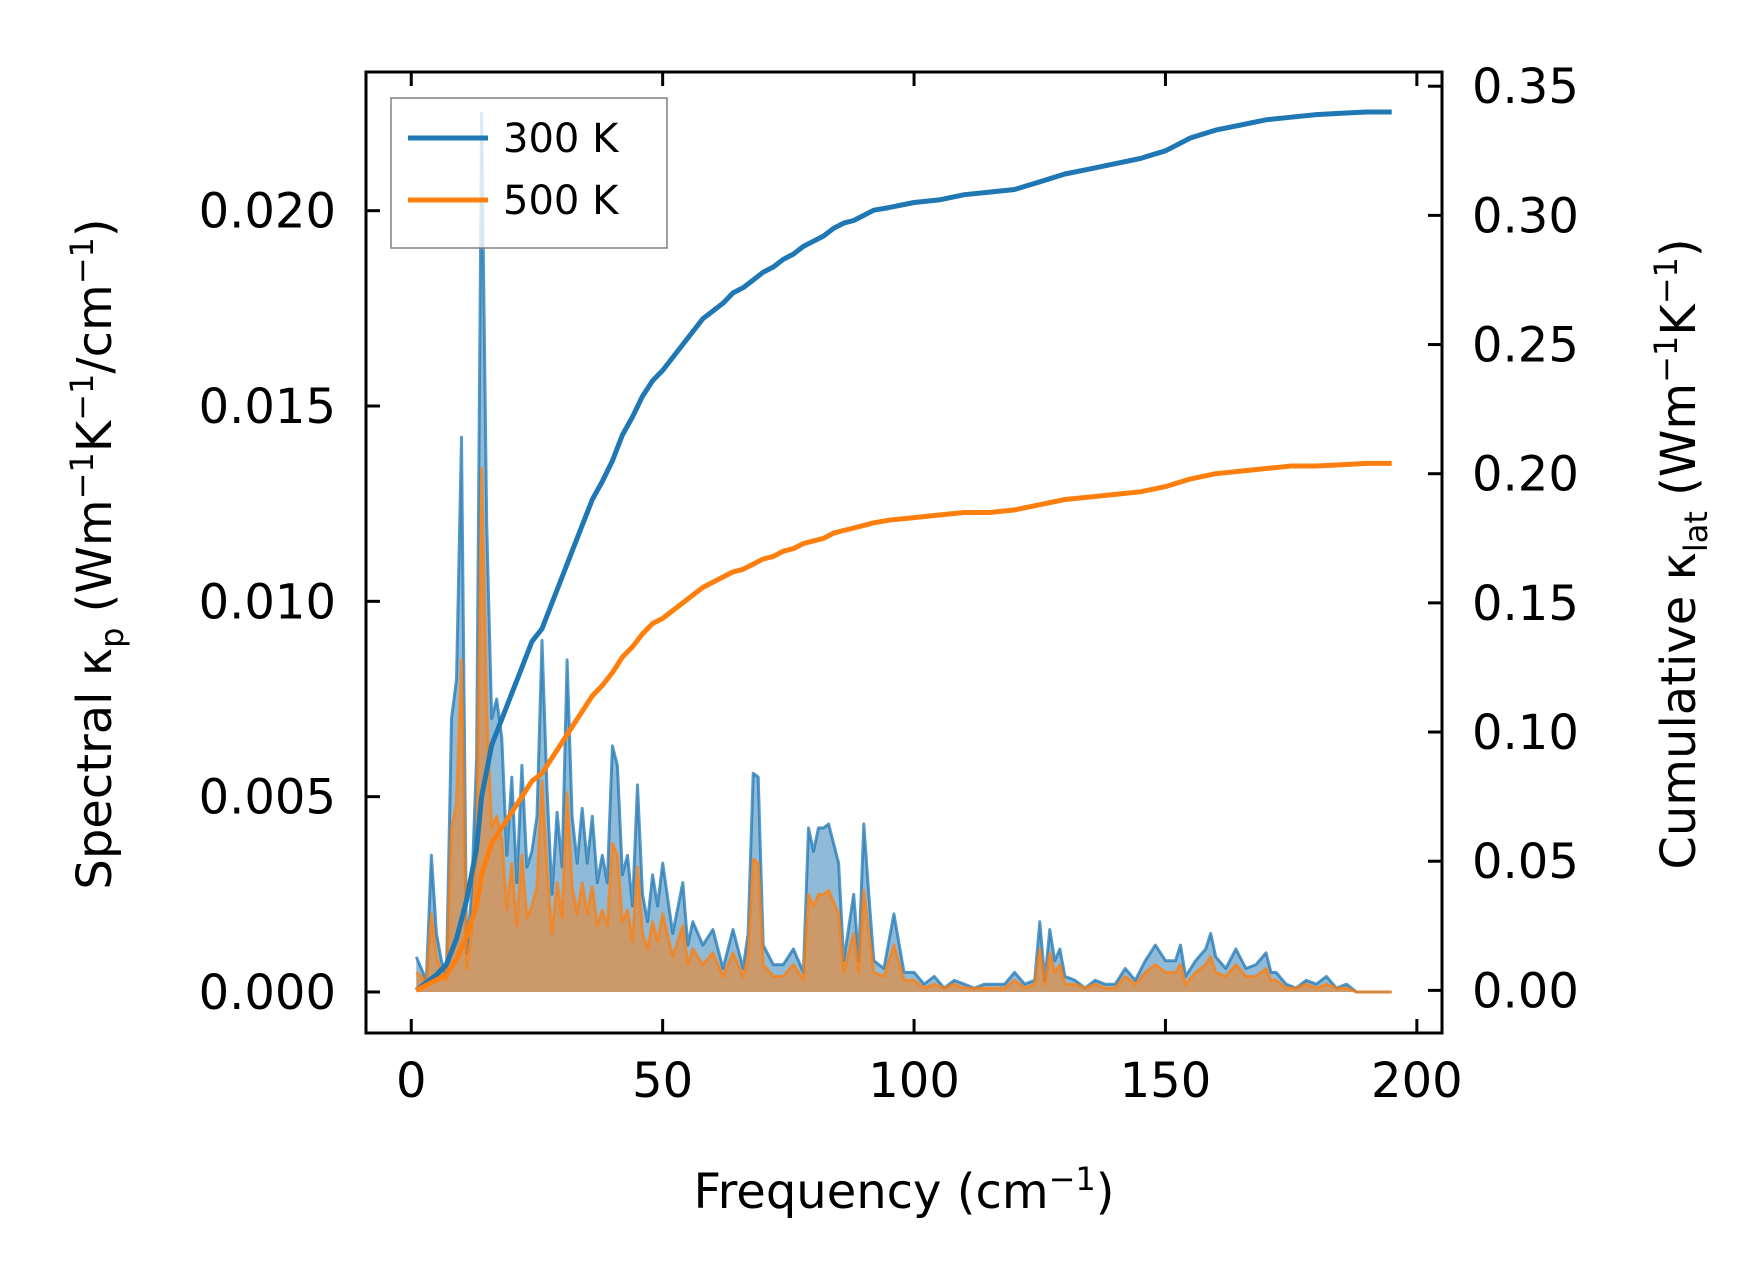 The image size is (1753, 1276). What do you see at coordinates (1525, 604) in the screenshot?
I see `y-right-tick-label: 0.15` at bounding box center [1525, 604].